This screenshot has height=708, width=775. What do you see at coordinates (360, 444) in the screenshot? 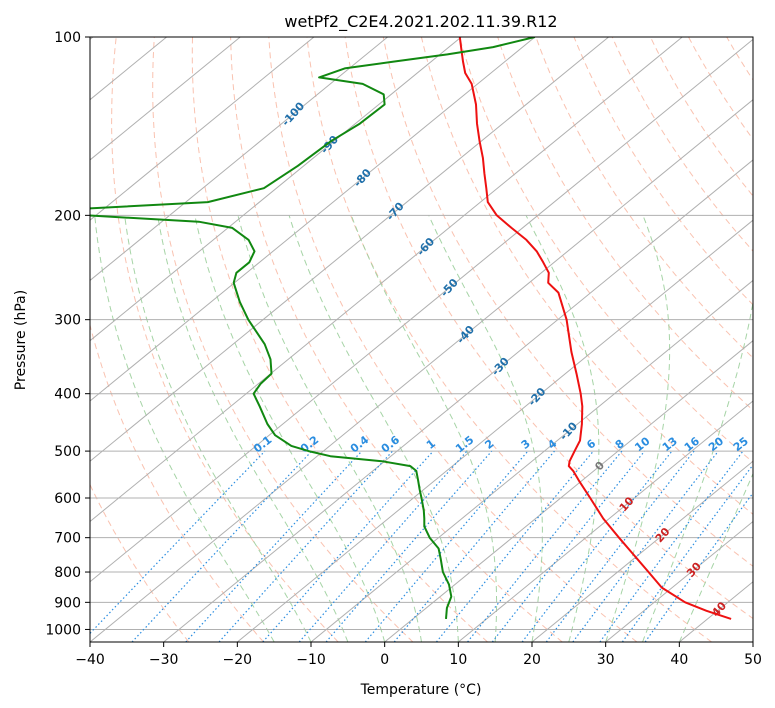
I see `mixing-ratio-label: 0.4` at bounding box center [360, 444].